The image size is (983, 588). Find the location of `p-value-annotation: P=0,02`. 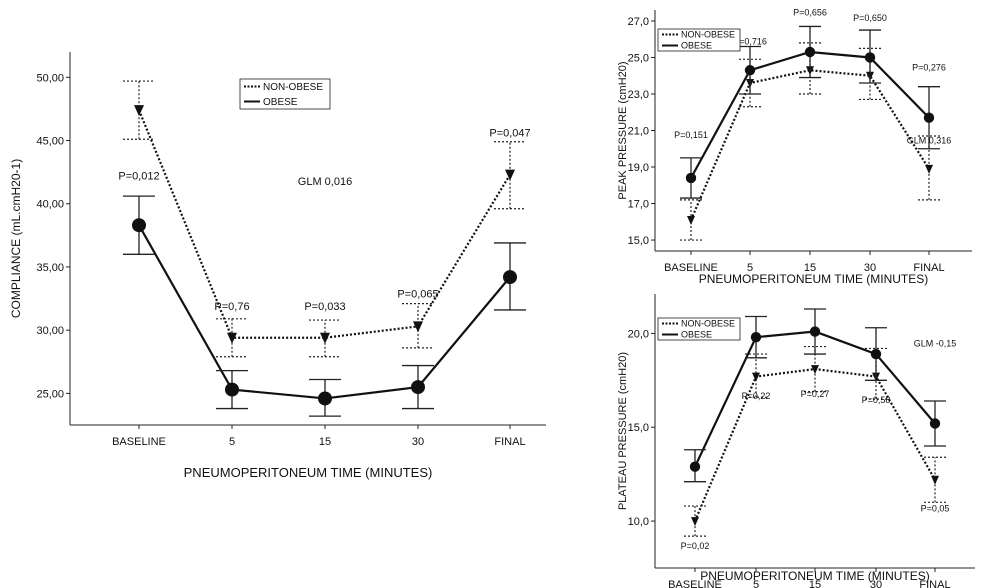

p-value-annotation: P=0,02 is located at coordinates (695, 546).